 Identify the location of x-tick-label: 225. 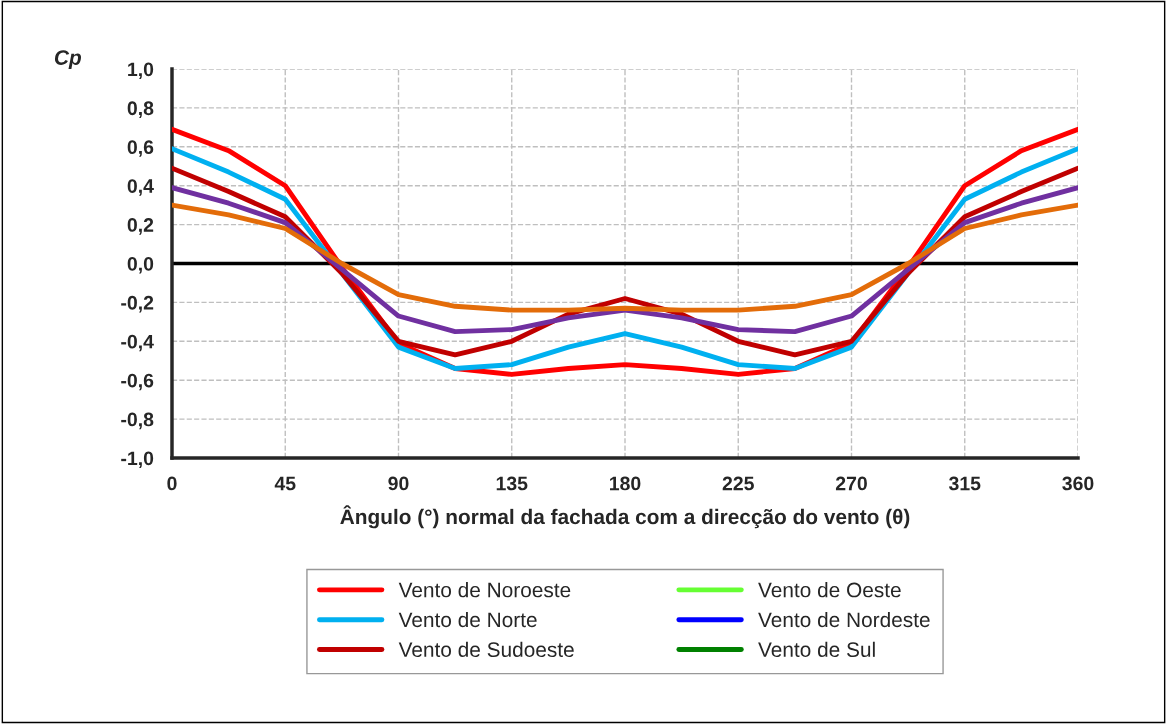
(738, 483).